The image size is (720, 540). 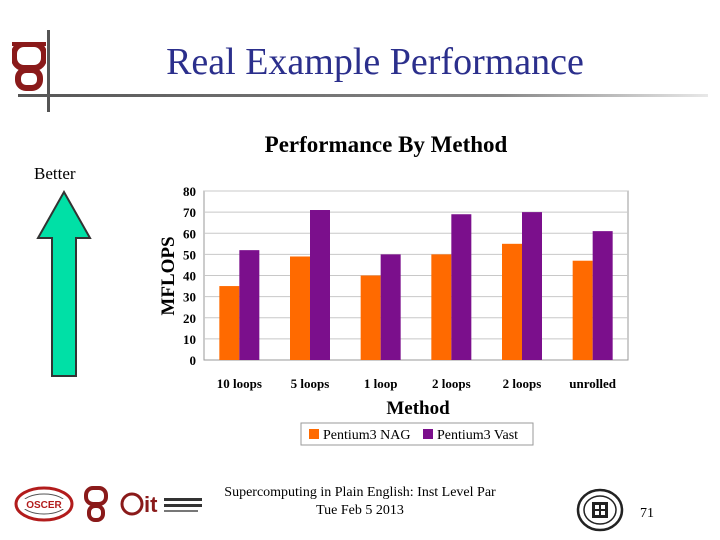 What do you see at coordinates (189, 297) in the screenshot?
I see `y-tick-label: 30` at bounding box center [189, 297].